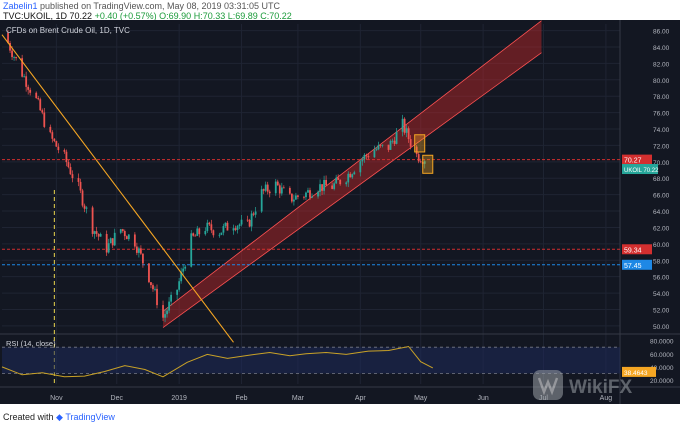  What do you see at coordinates (90, 417) in the screenshot?
I see `tradingview-brand-link: TradingView` at bounding box center [90, 417].